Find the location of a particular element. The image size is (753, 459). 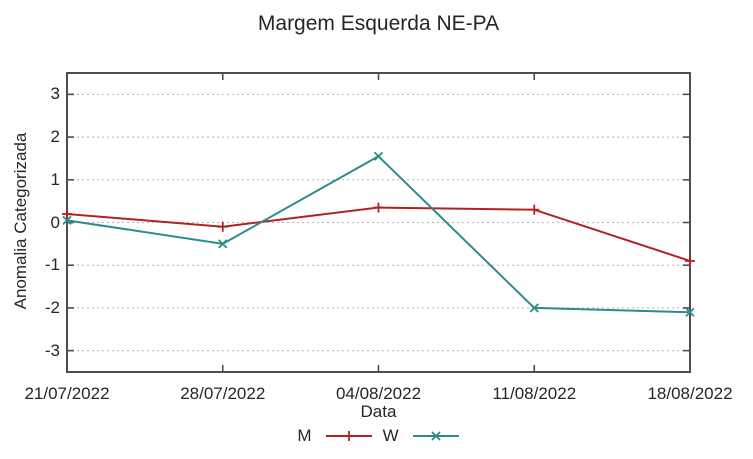

y-tick-label: -2 is located at coordinates (52, 307).